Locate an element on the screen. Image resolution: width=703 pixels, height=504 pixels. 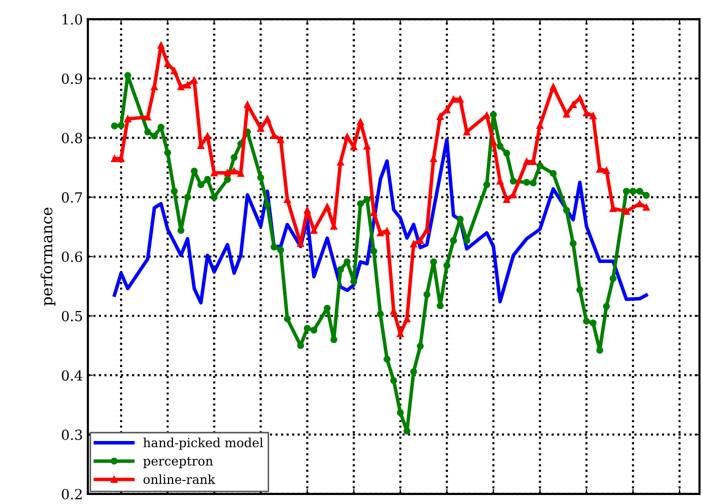
y-tick-label: 0.6 is located at coordinates (72, 257).